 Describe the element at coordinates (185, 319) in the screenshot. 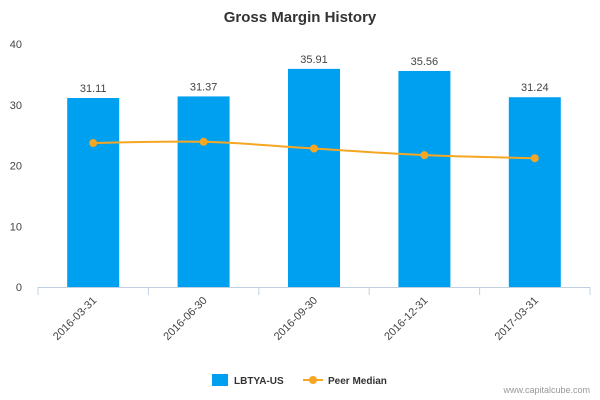

I see `x-tick-label: 2016-06-30` at that location.